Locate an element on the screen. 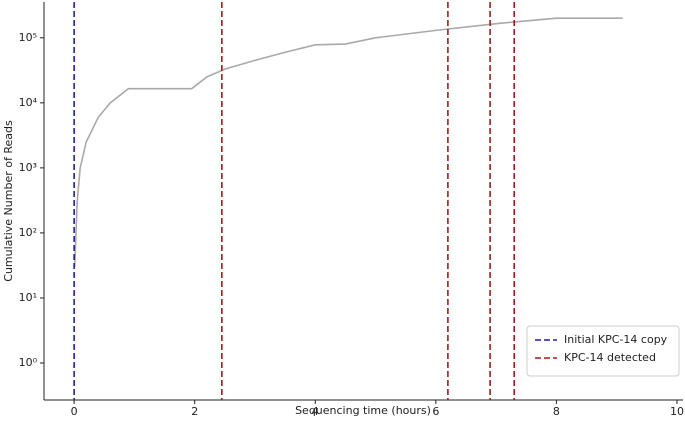 The height and width of the screenshot is (423, 685). x-tick-label: 4 is located at coordinates (315, 411).